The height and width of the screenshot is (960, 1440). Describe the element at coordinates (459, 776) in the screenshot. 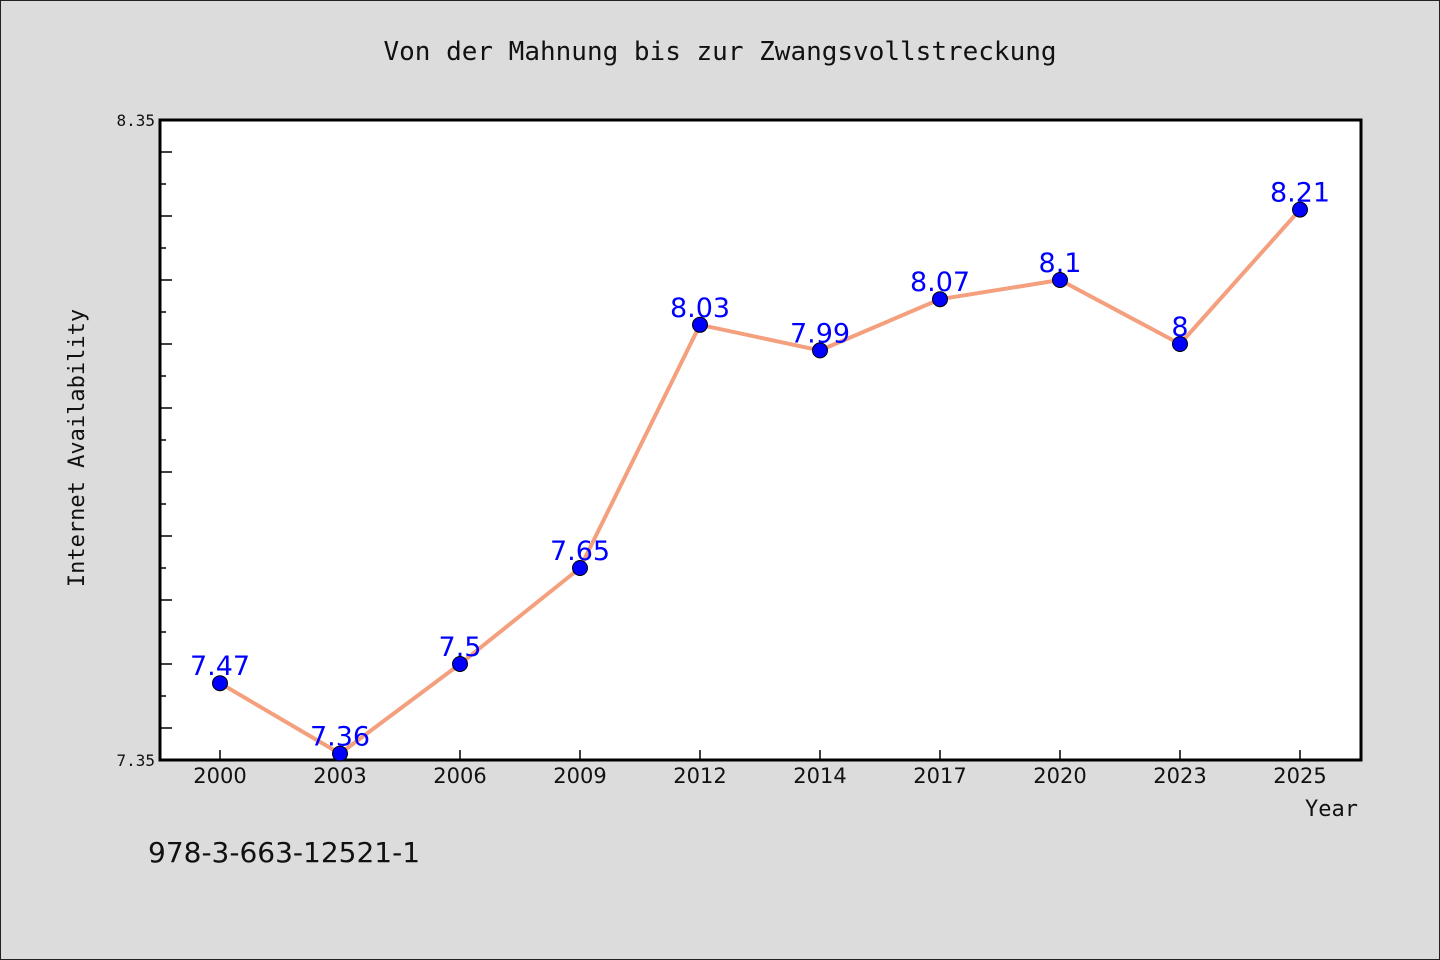

I see `x-tick-label: 2006` at that location.